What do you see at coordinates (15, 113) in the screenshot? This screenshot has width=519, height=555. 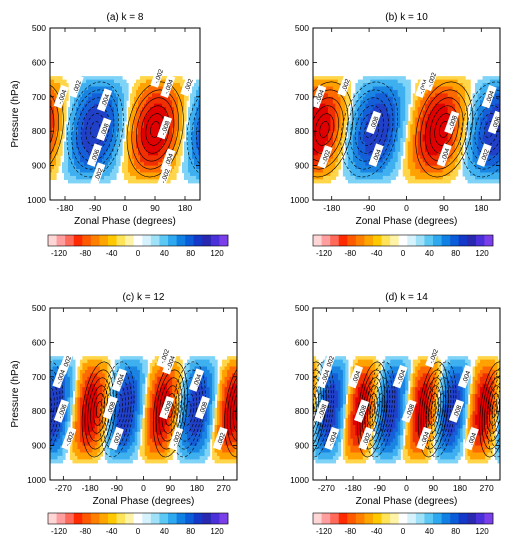 I see `y-axis-label: Pressure (hPa)` at bounding box center [15, 113].